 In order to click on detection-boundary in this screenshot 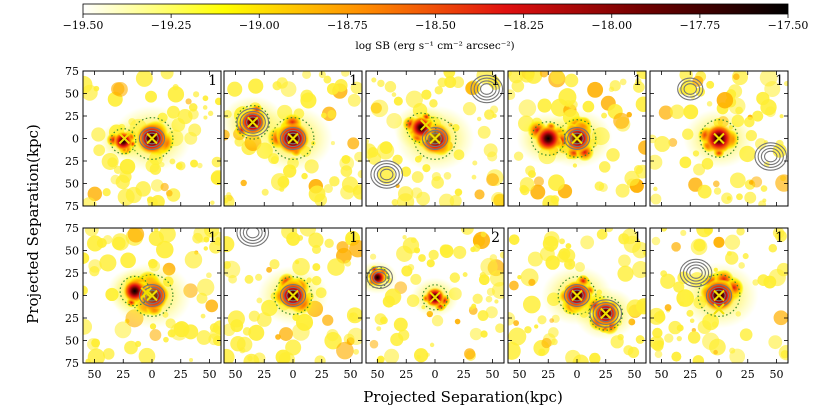, I will do `click(719, 296)`.